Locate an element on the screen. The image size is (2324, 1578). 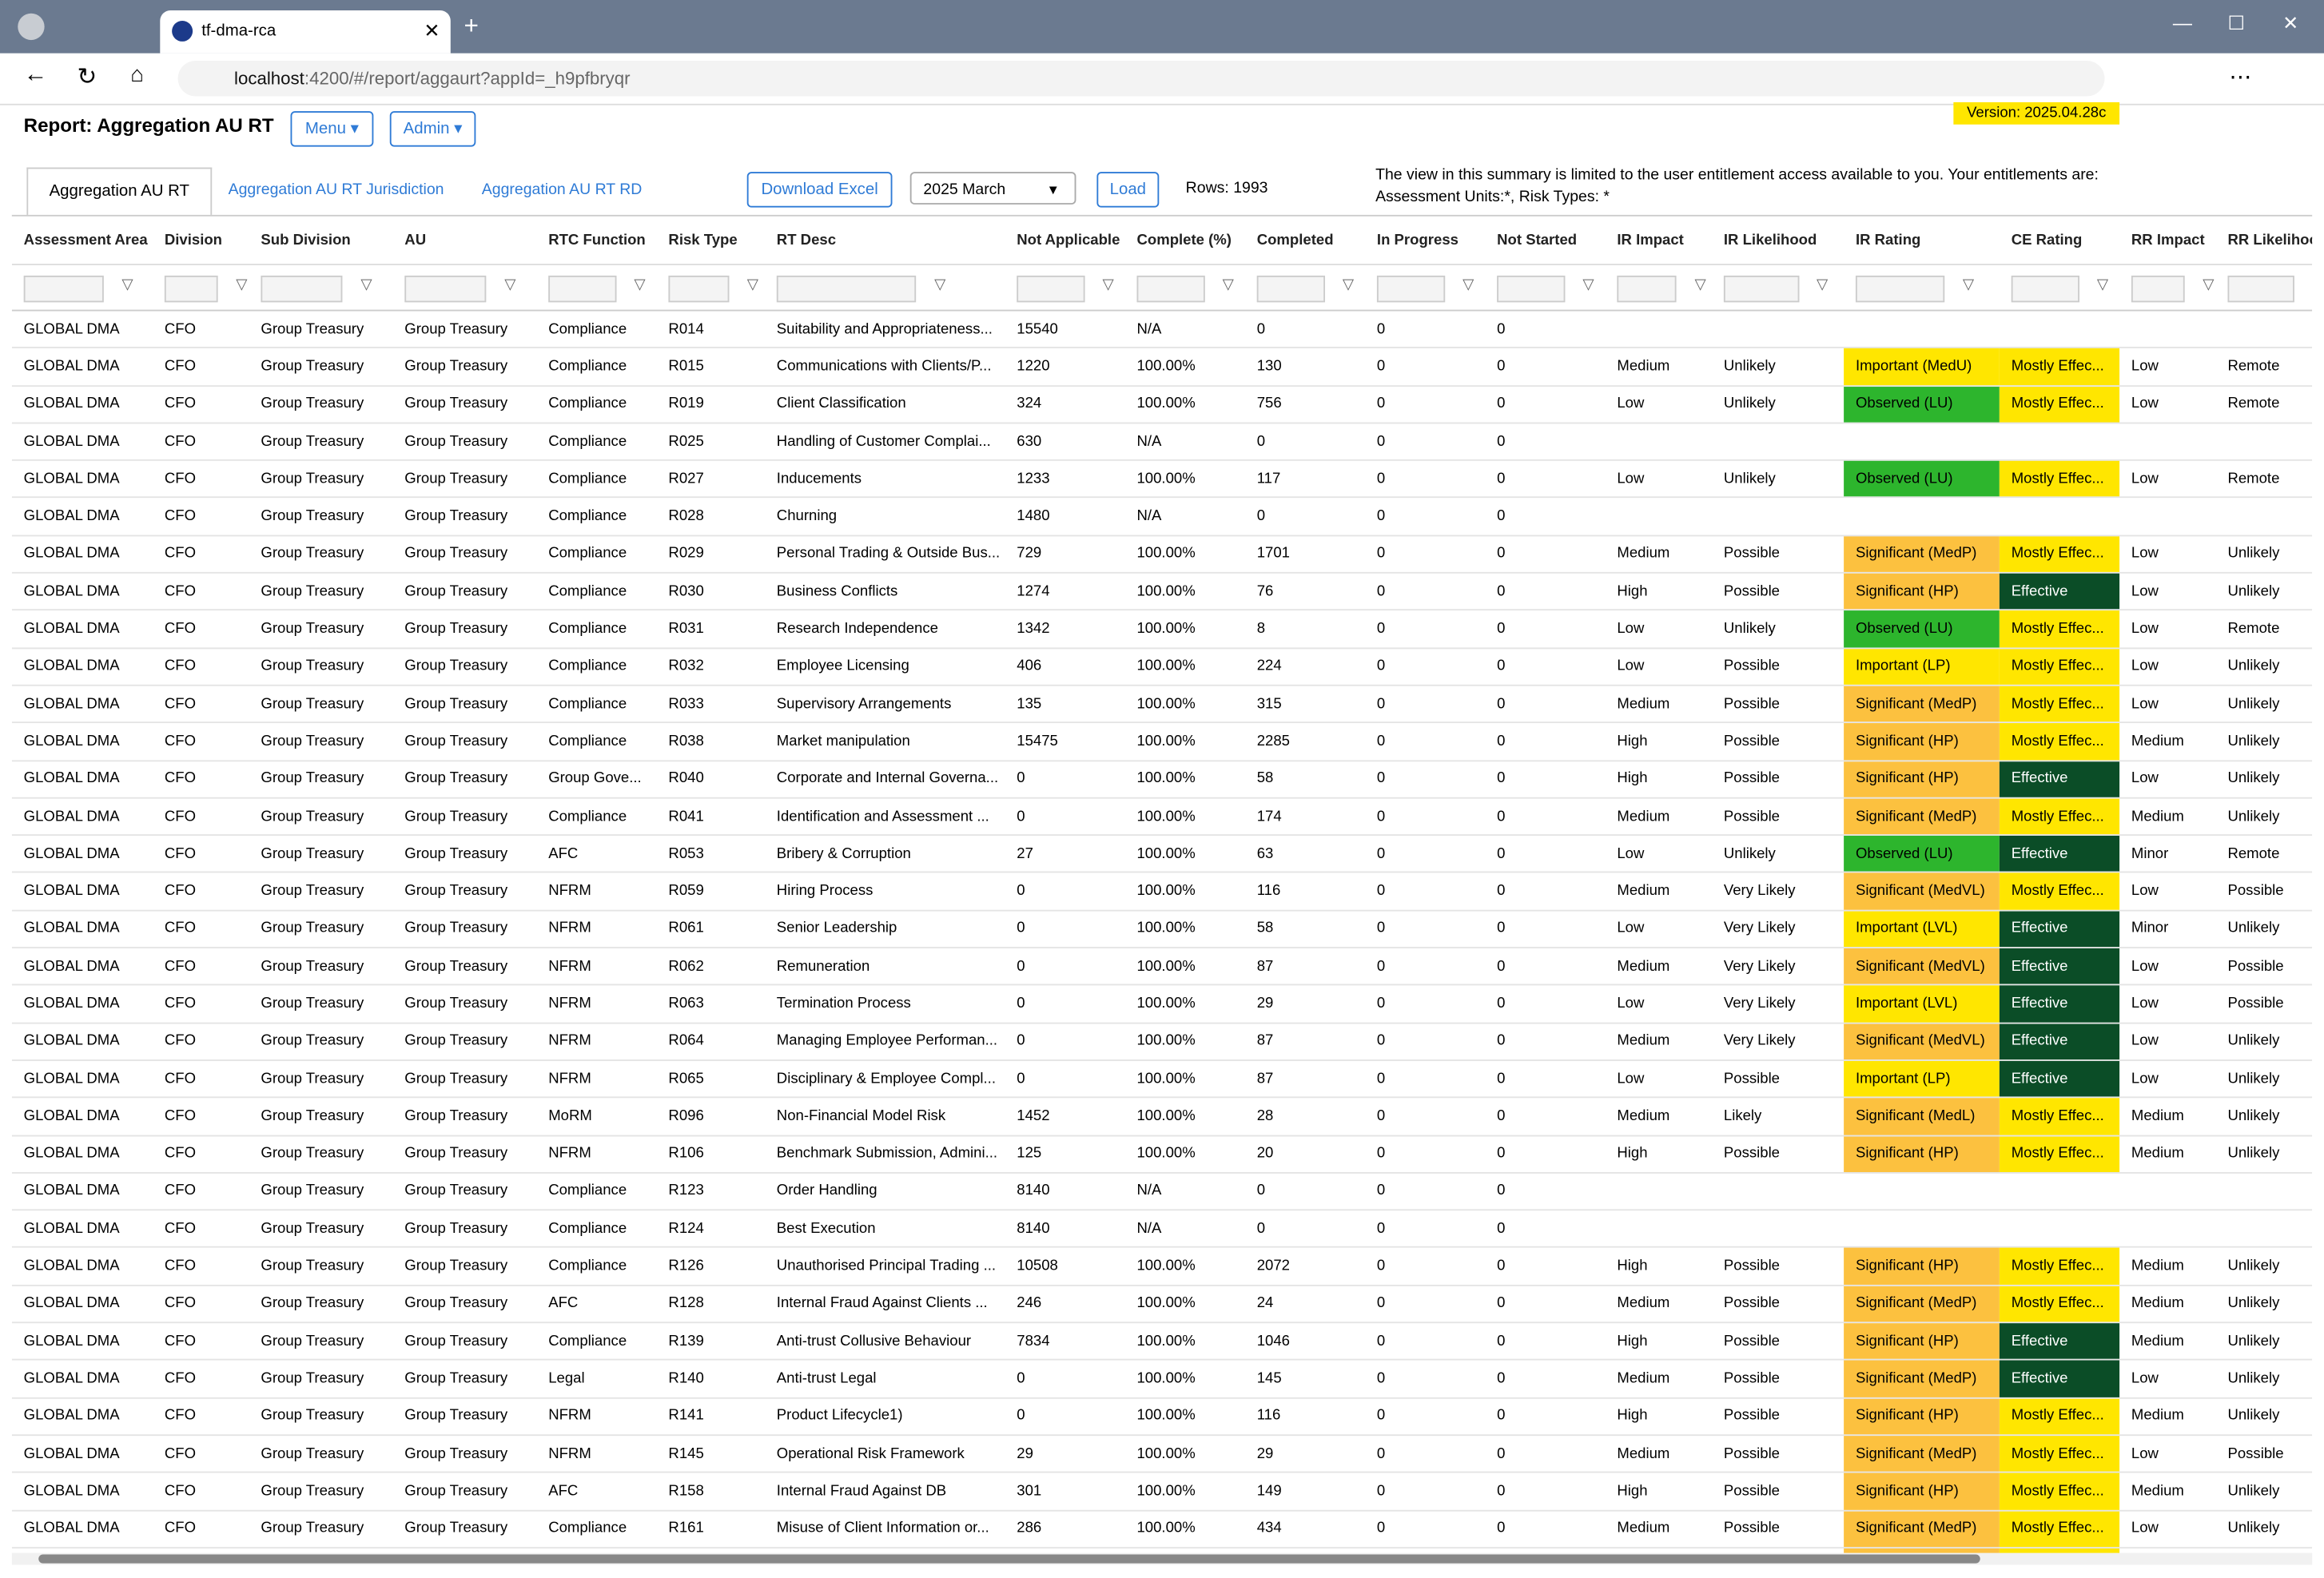
column-header: Sub Division is located at coordinates (321, 240).